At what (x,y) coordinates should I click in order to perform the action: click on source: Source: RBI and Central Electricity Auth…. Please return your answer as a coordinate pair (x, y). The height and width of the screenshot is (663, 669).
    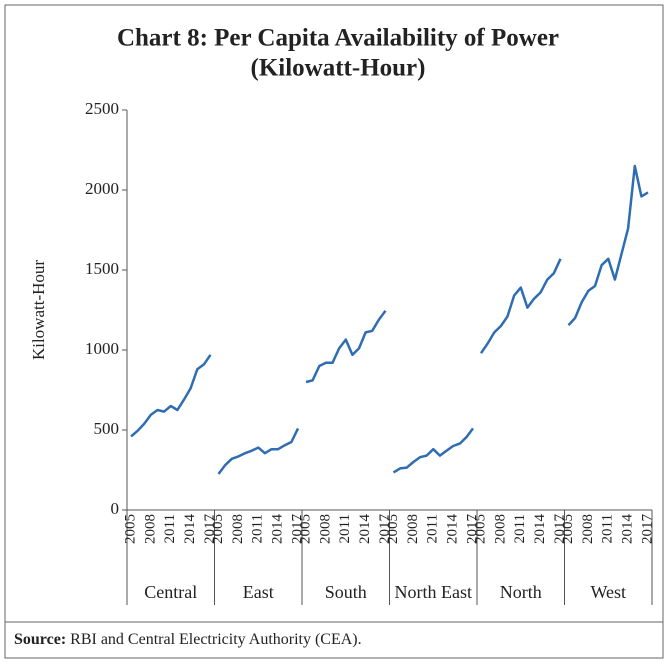
    Looking at the image, I should click on (188, 639).